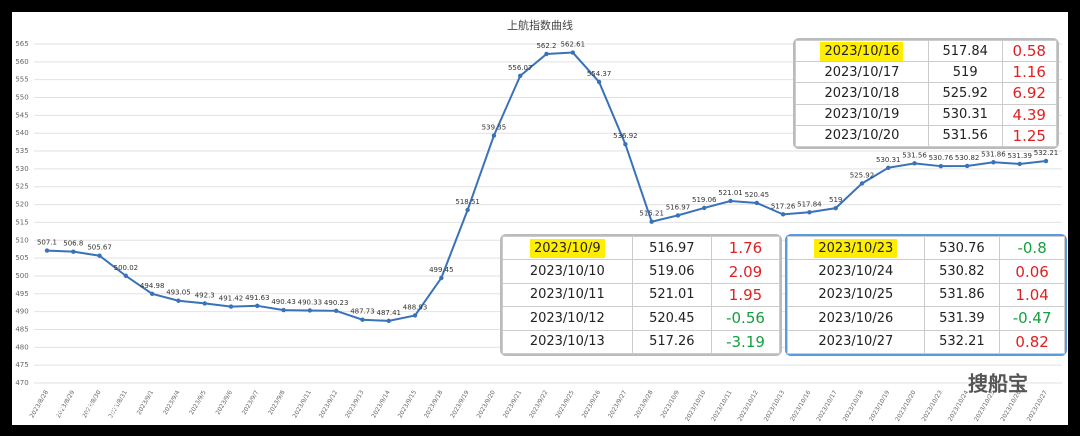 This screenshot has height=436, width=1080. Describe the element at coordinates (21, 62) in the screenshot. I see `y-tick-label: 560` at that location.